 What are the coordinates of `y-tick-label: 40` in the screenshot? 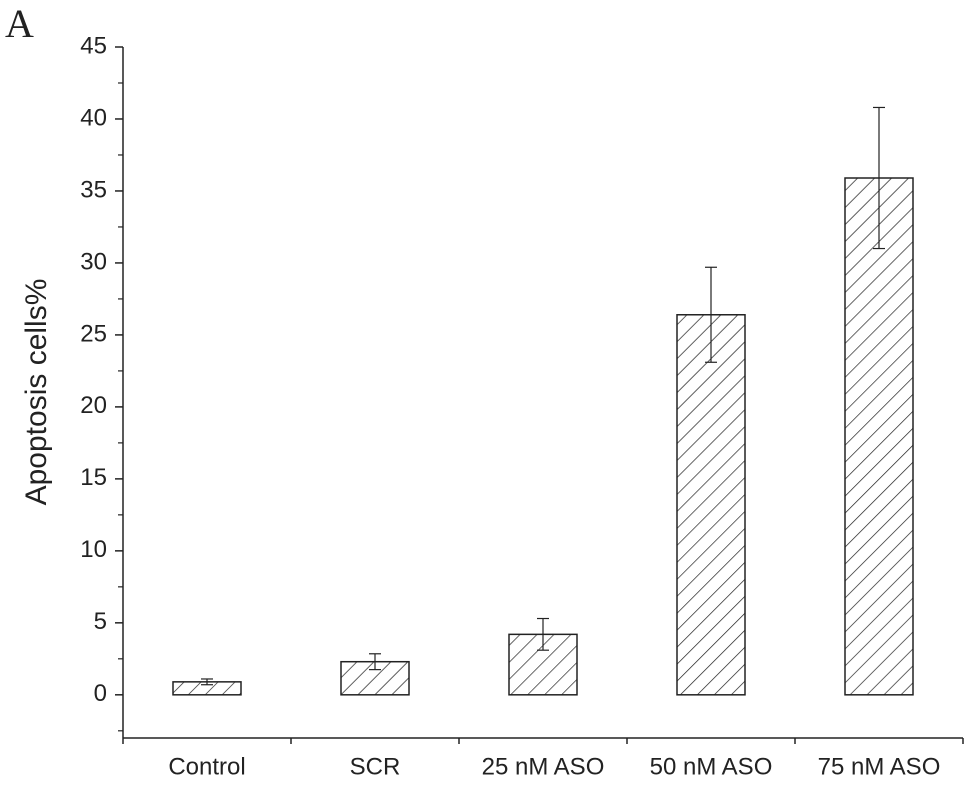 It's located at (93, 117).